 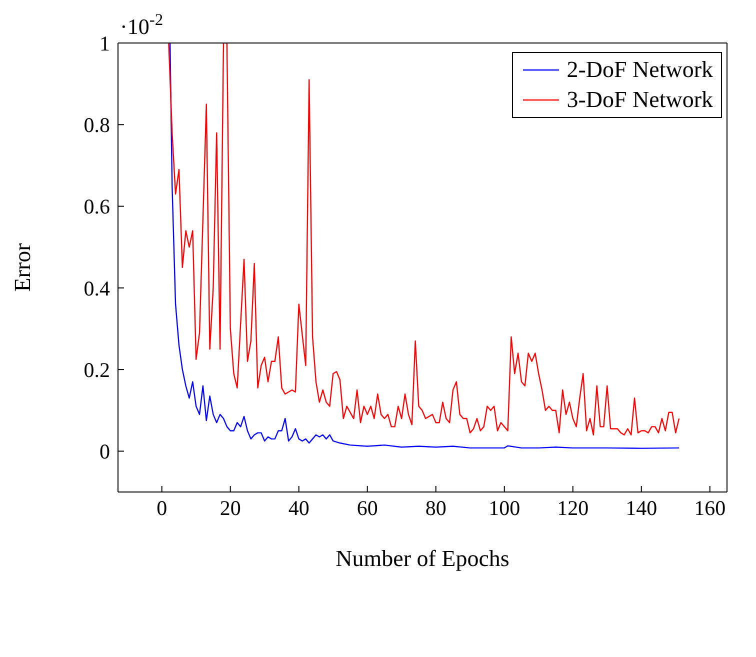 I want to click on y-tick-label: 1, so click(x=105, y=43).